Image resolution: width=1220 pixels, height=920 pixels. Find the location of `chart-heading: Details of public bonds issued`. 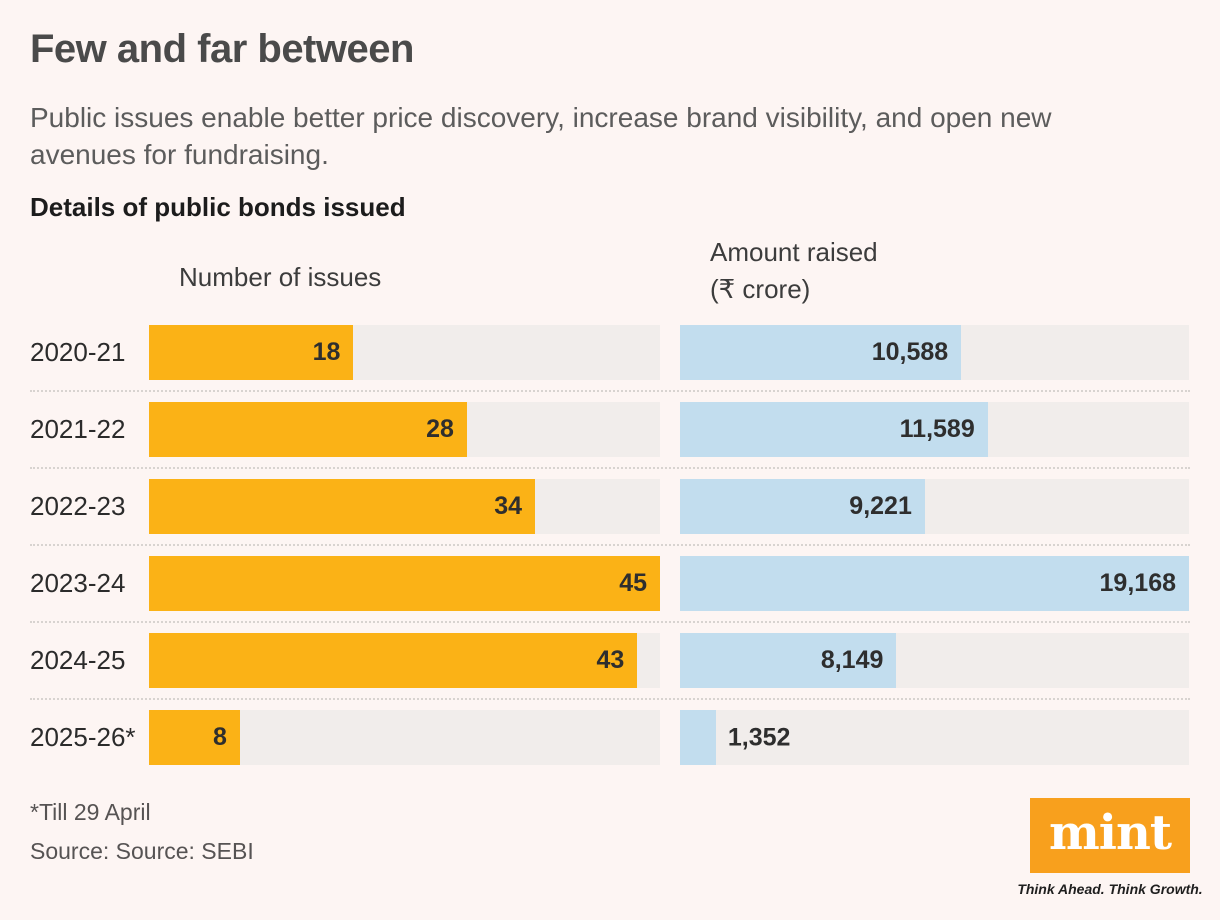

chart-heading: Details of public bonds issued is located at coordinates (218, 207).